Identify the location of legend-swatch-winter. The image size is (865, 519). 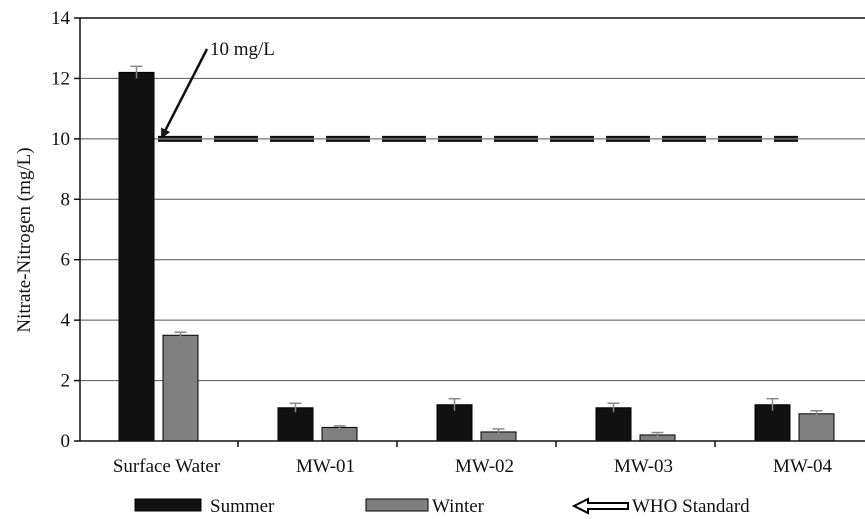
(397, 505).